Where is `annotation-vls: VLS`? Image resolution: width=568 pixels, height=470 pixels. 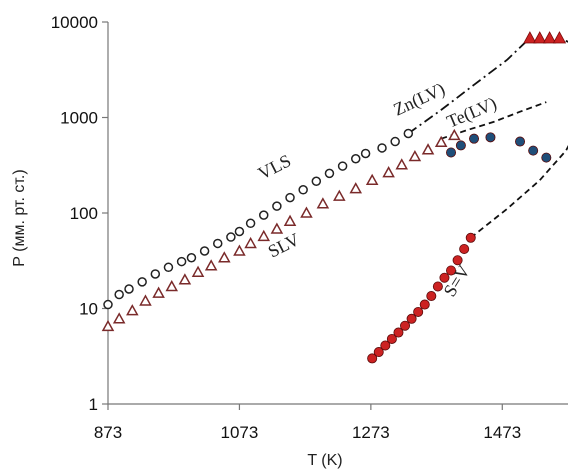 annotation-vls: VLS is located at coordinates (274, 166).